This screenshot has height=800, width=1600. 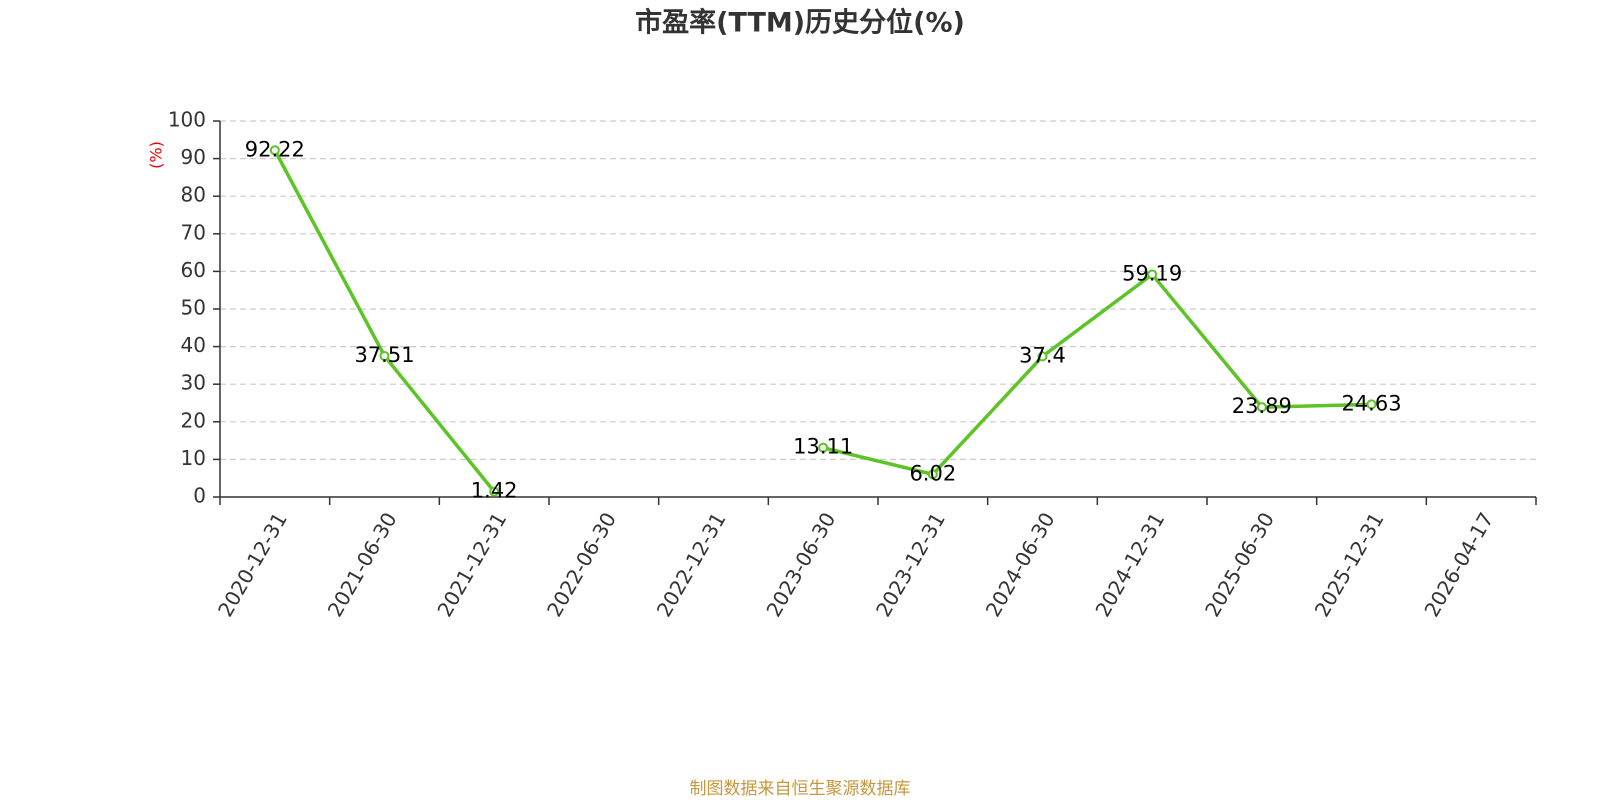 I want to click on x-tick-label: 2026-04-17, so click(x=1458, y=564).